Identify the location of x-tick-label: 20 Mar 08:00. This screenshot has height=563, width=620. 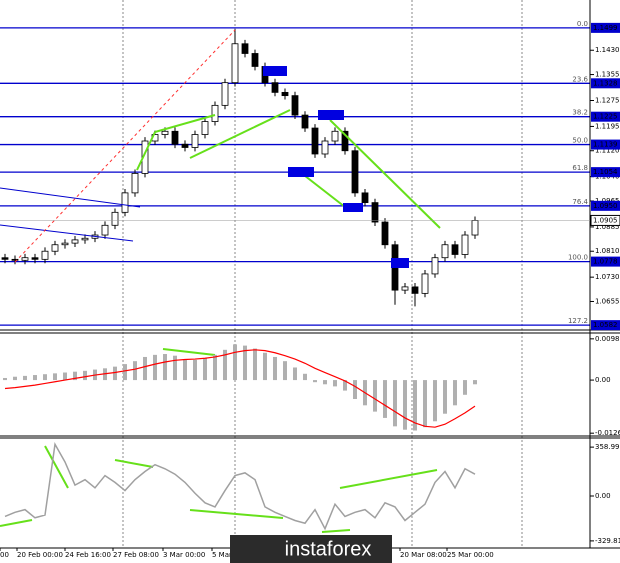
(423, 555).